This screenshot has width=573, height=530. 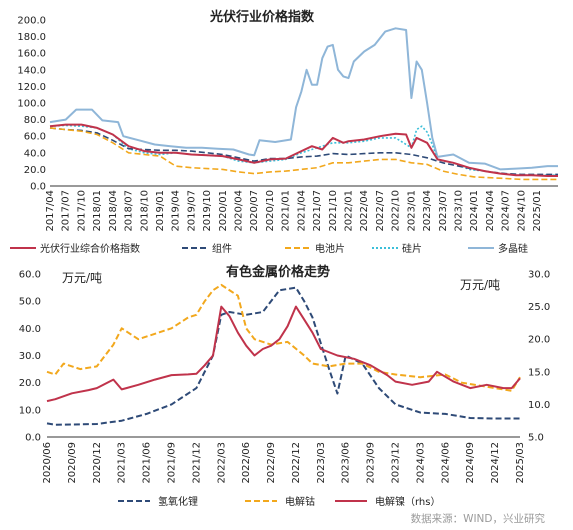 I want to click on chart2-title: 有色金属价格走势, so click(x=278, y=272).